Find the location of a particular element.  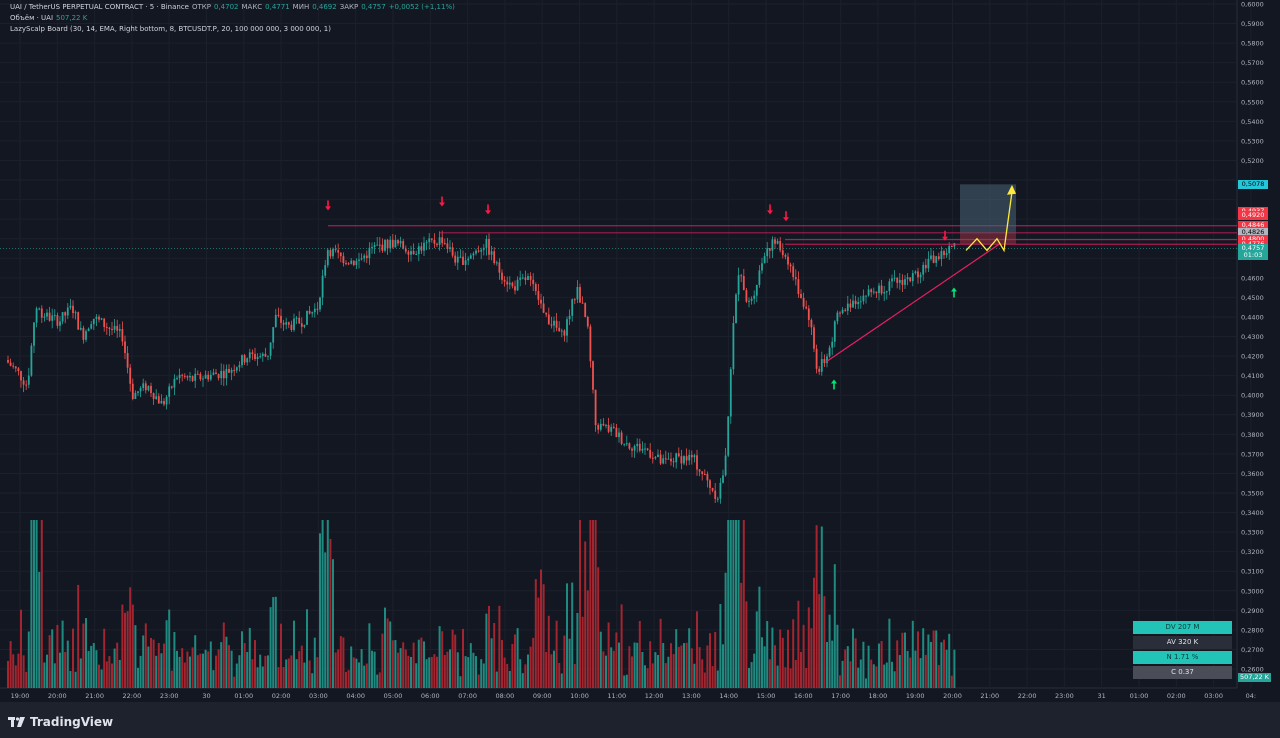

time-label: 17:00 is located at coordinates (840, 696).